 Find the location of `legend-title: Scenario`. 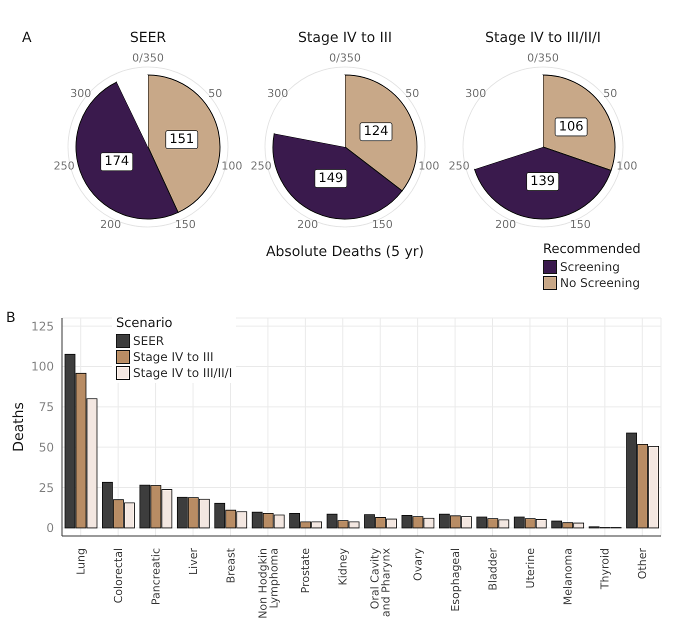

legend-title: Scenario is located at coordinates (145, 323).